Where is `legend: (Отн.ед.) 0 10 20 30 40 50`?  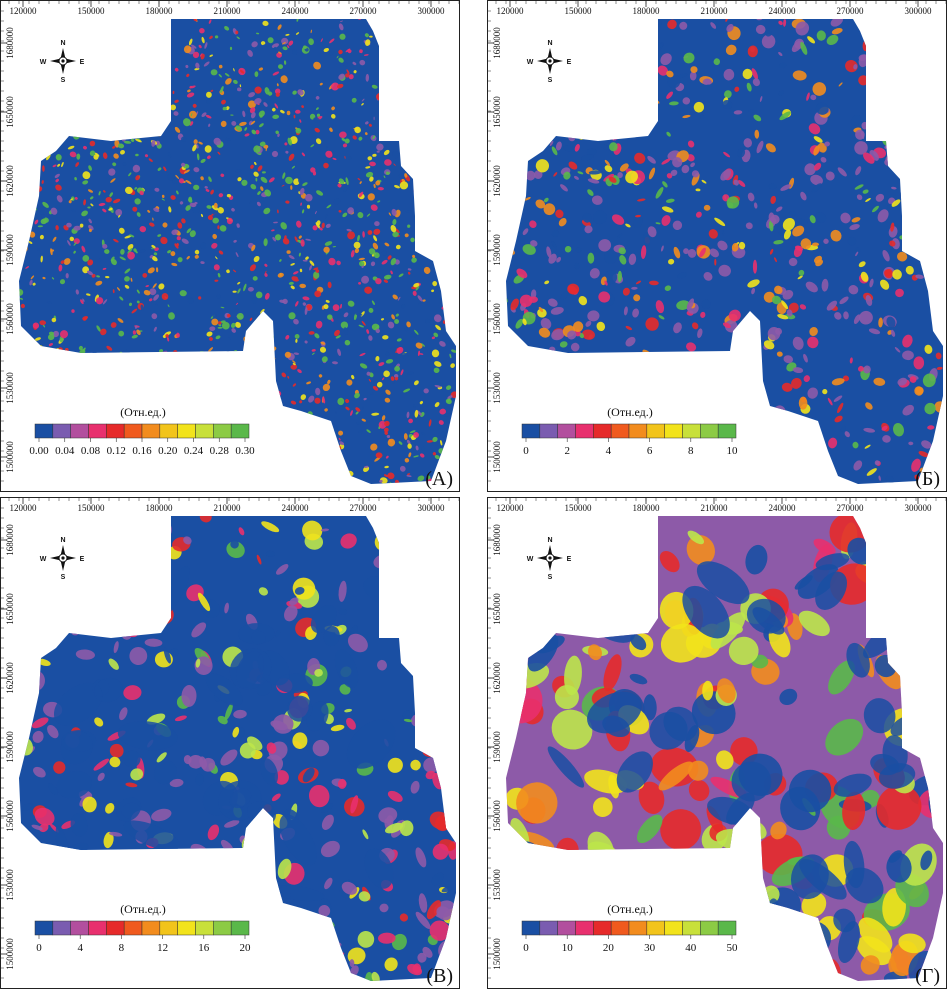 legend: (Отн.ед.) 0 10 20 30 40 50 is located at coordinates (630, 928).